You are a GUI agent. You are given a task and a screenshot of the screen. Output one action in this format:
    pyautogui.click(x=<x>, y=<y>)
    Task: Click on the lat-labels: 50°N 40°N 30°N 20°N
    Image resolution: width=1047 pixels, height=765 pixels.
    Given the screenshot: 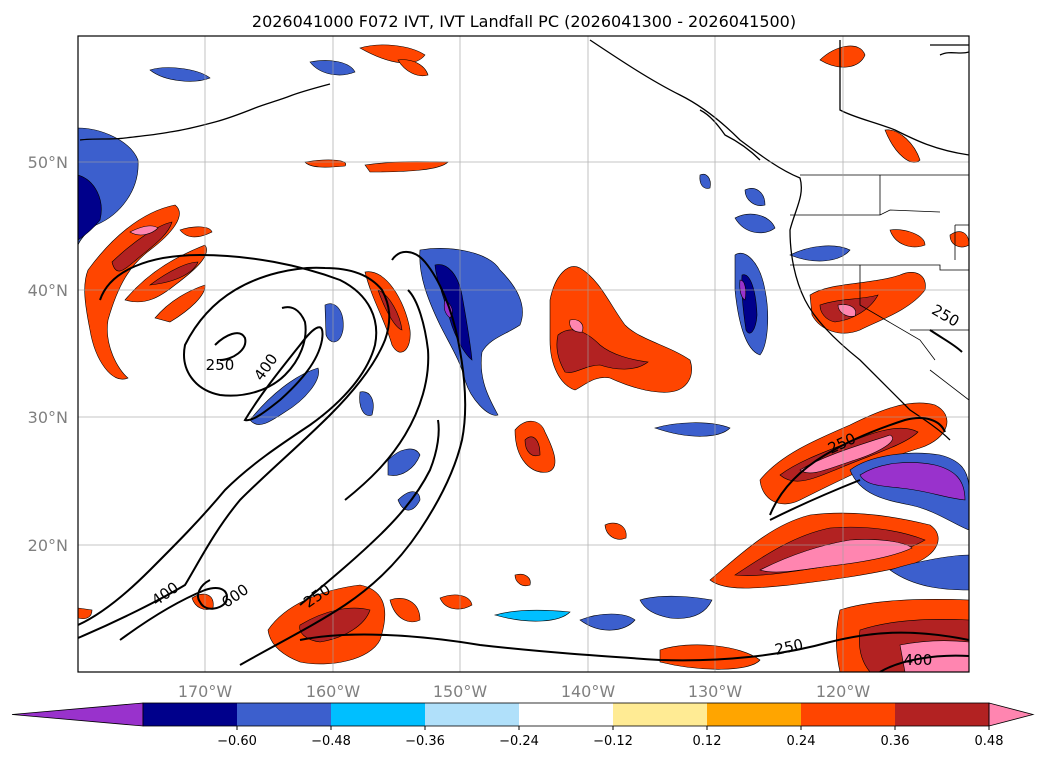 What is the action you would take?
    pyautogui.click(x=48, y=354)
    